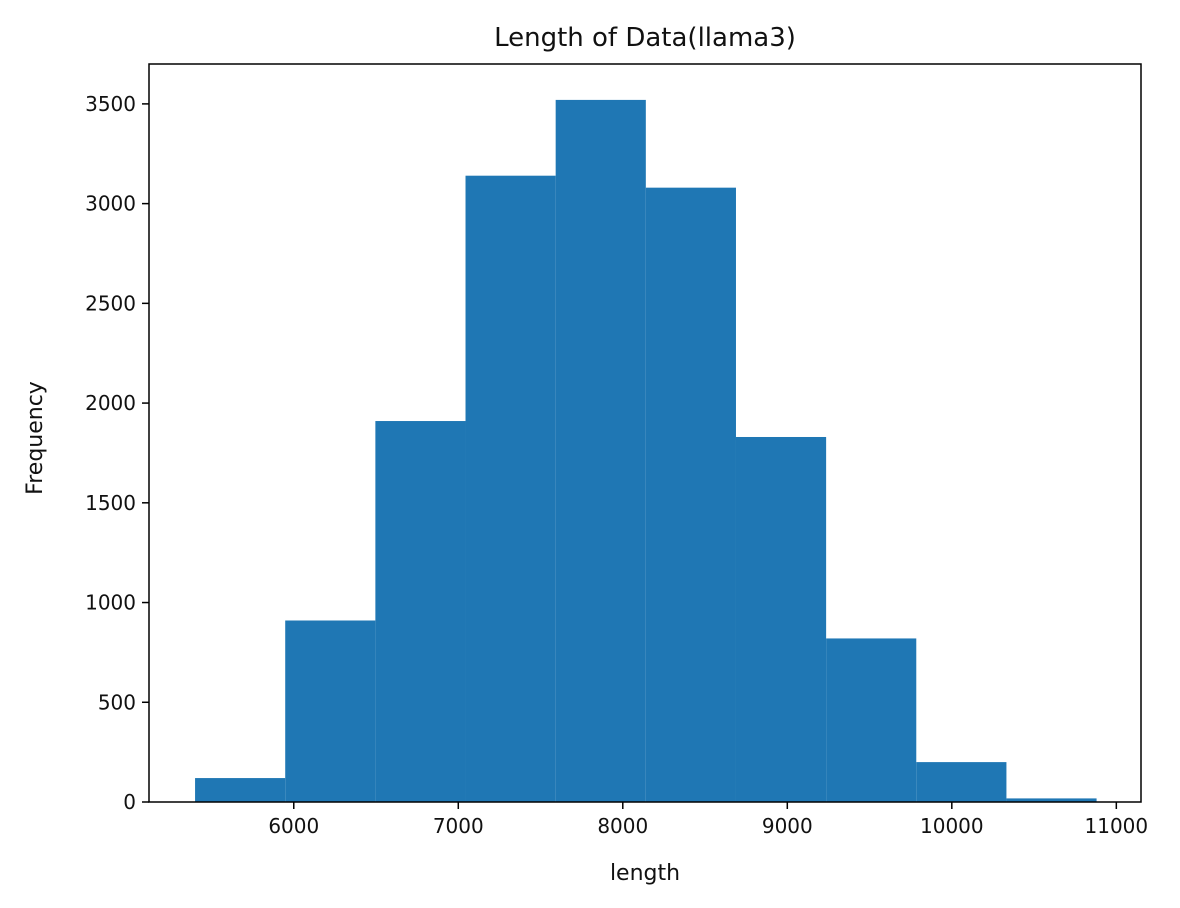 Image resolution: width=1180 pixels, height=908 pixels. Describe the element at coordinates (110, 503) in the screenshot. I see `y-tick-label: 1500` at that location.